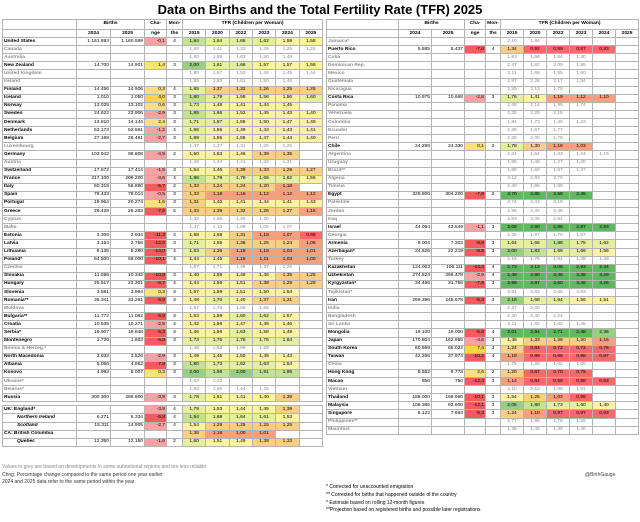 The width and height of the screenshot is (640, 522). I want to click on country-name: Uruguay, so click(362, 163).